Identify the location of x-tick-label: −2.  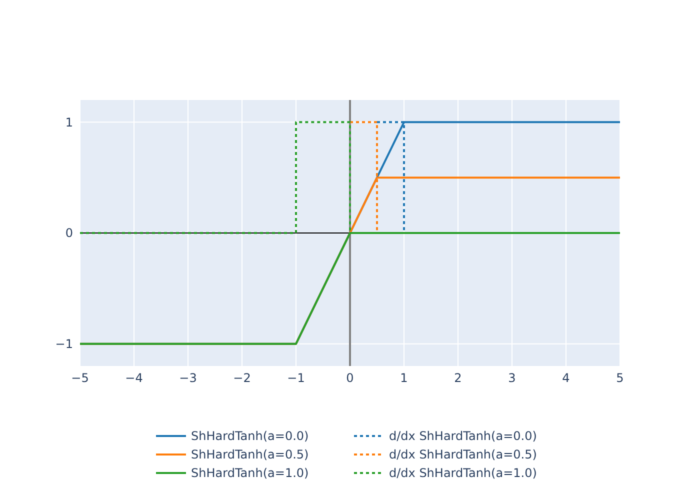
(242, 378).